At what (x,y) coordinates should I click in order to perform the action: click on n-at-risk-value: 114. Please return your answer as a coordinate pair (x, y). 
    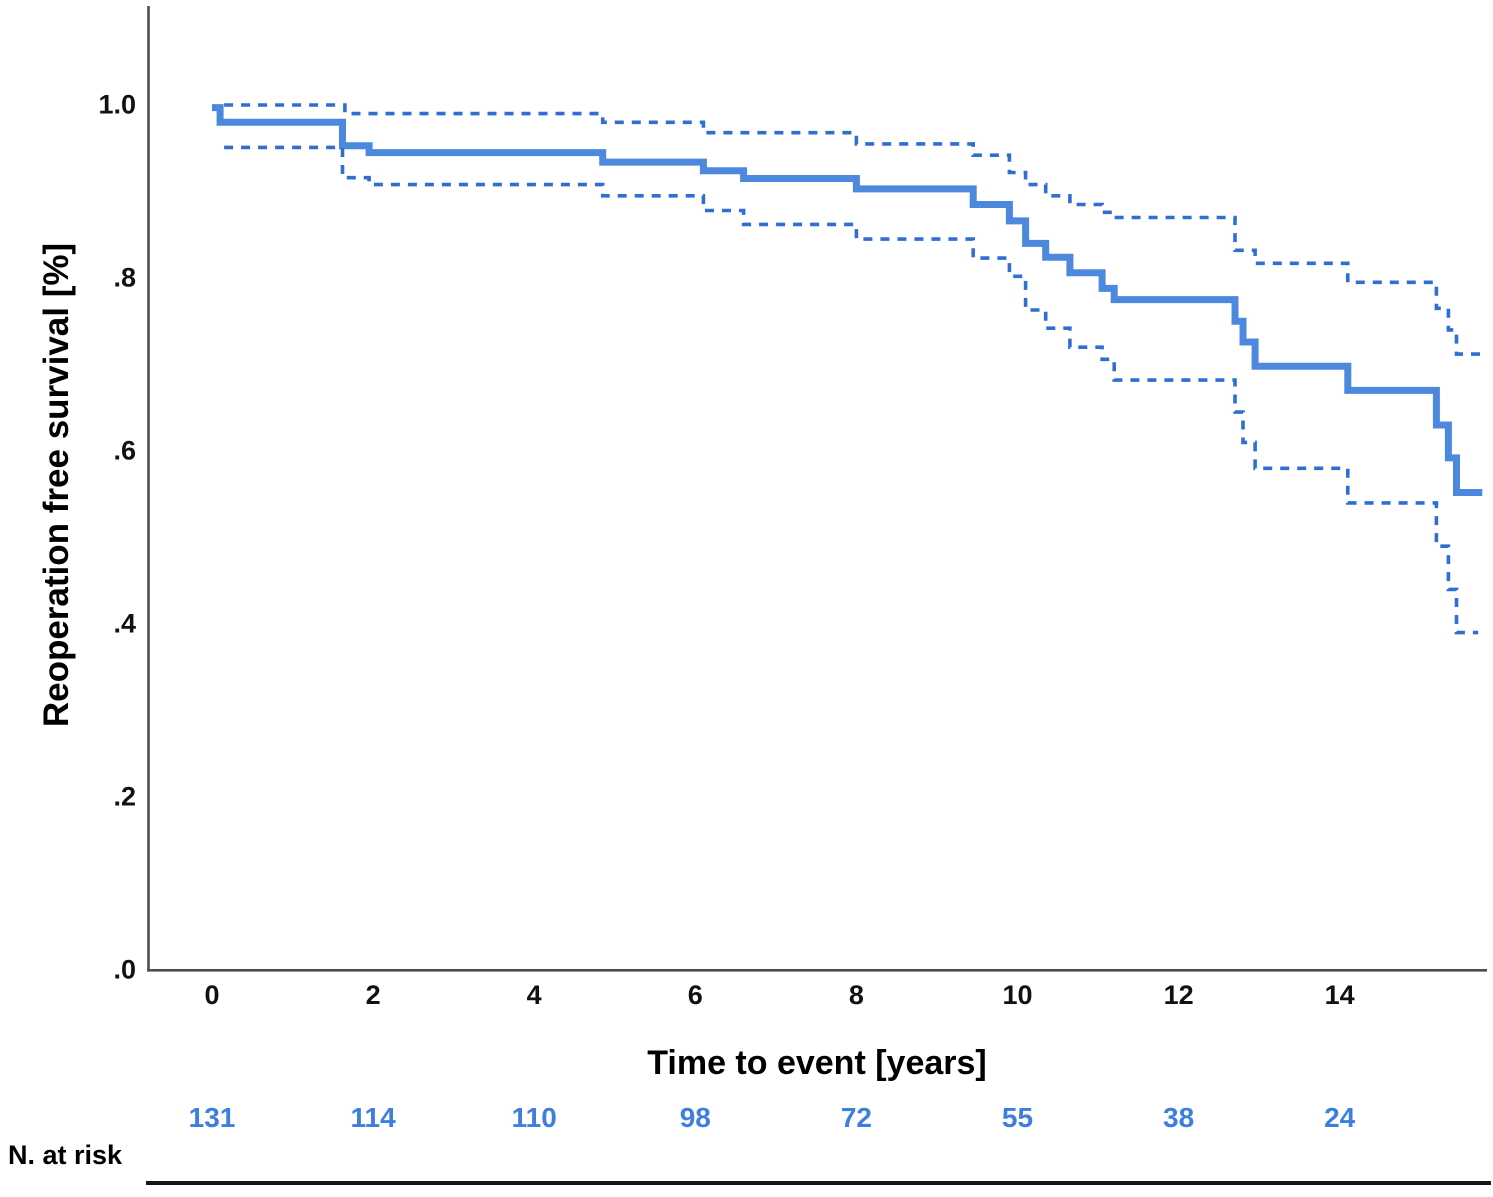
    Looking at the image, I should click on (373, 1117).